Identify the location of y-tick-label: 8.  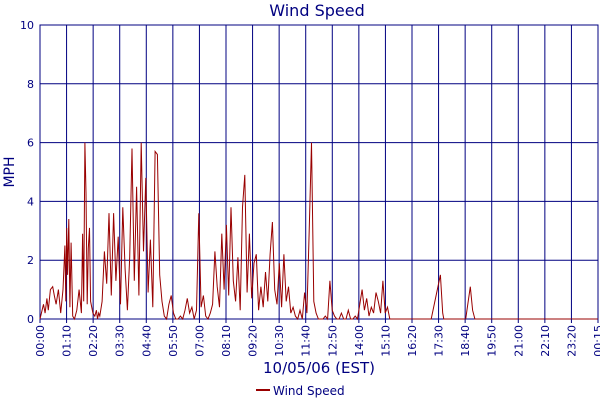
(30, 84).